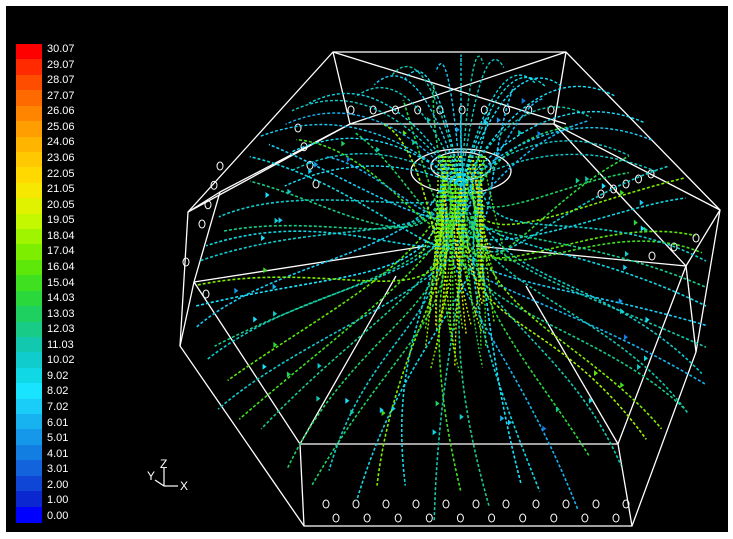 This screenshot has width=733, height=539. What do you see at coordinates (61, 313) in the screenshot?
I see `colorbar-tick-label: 13.03` at bounding box center [61, 313].